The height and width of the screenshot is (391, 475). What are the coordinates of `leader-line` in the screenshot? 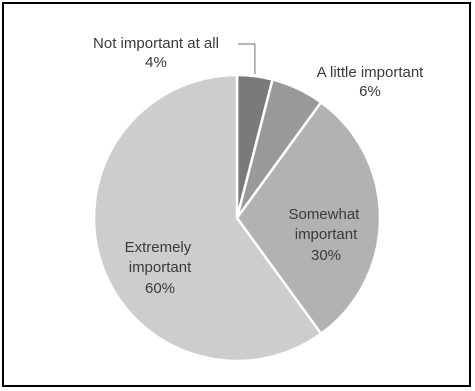 It's located at (247, 59).